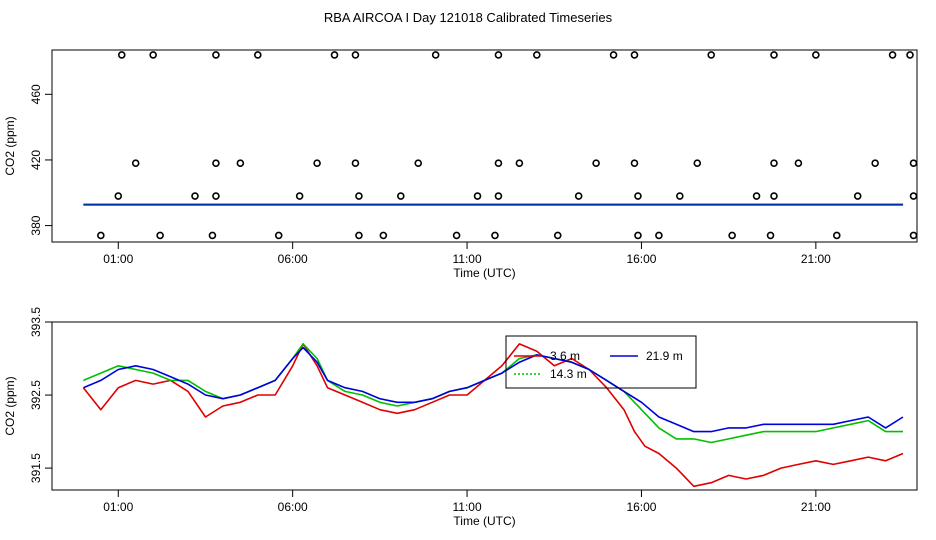 Image resolution: width=936 pixels, height=540 pixels. I want to click on y-tick-label: 392.5, so click(36, 395).